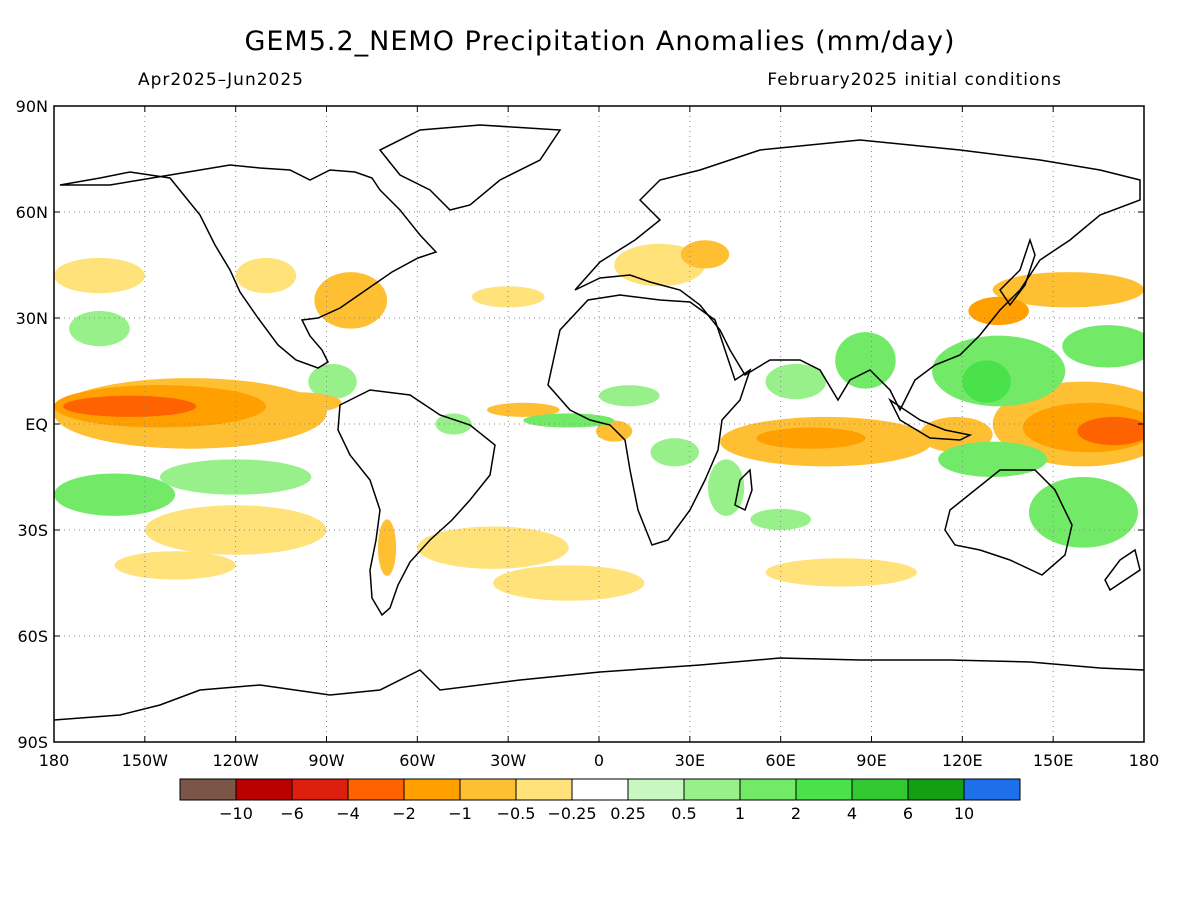  I want to click on initial-conditions: February2025 initial conditions, so click(914, 80).